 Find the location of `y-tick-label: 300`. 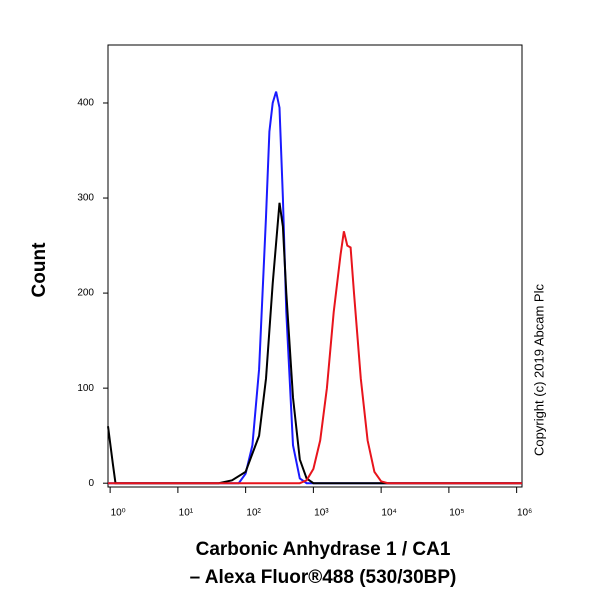

y-tick-label: 300 is located at coordinates (85, 198).